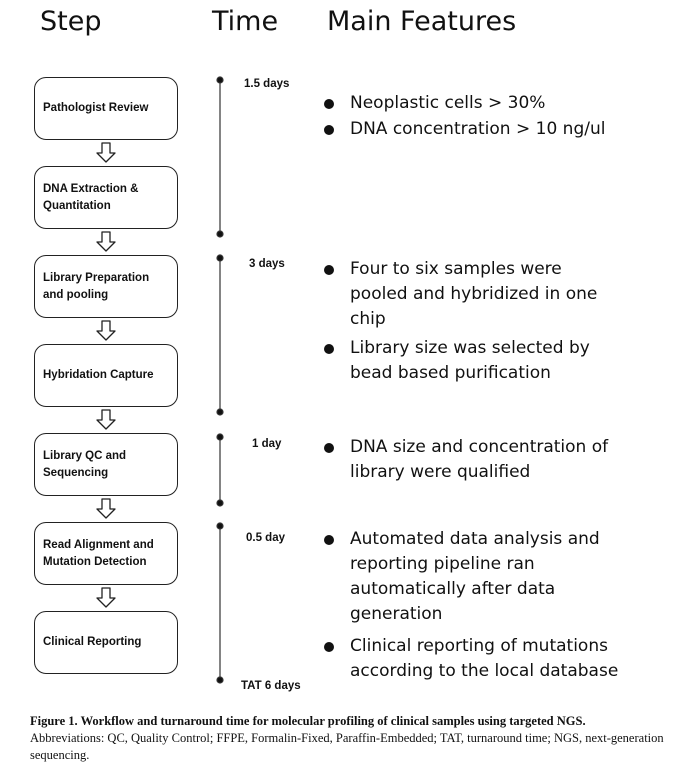 This screenshot has height=767, width=695. Describe the element at coordinates (91, 197) in the screenshot. I see `step-label: DNA Extraction & Quantitation` at that location.